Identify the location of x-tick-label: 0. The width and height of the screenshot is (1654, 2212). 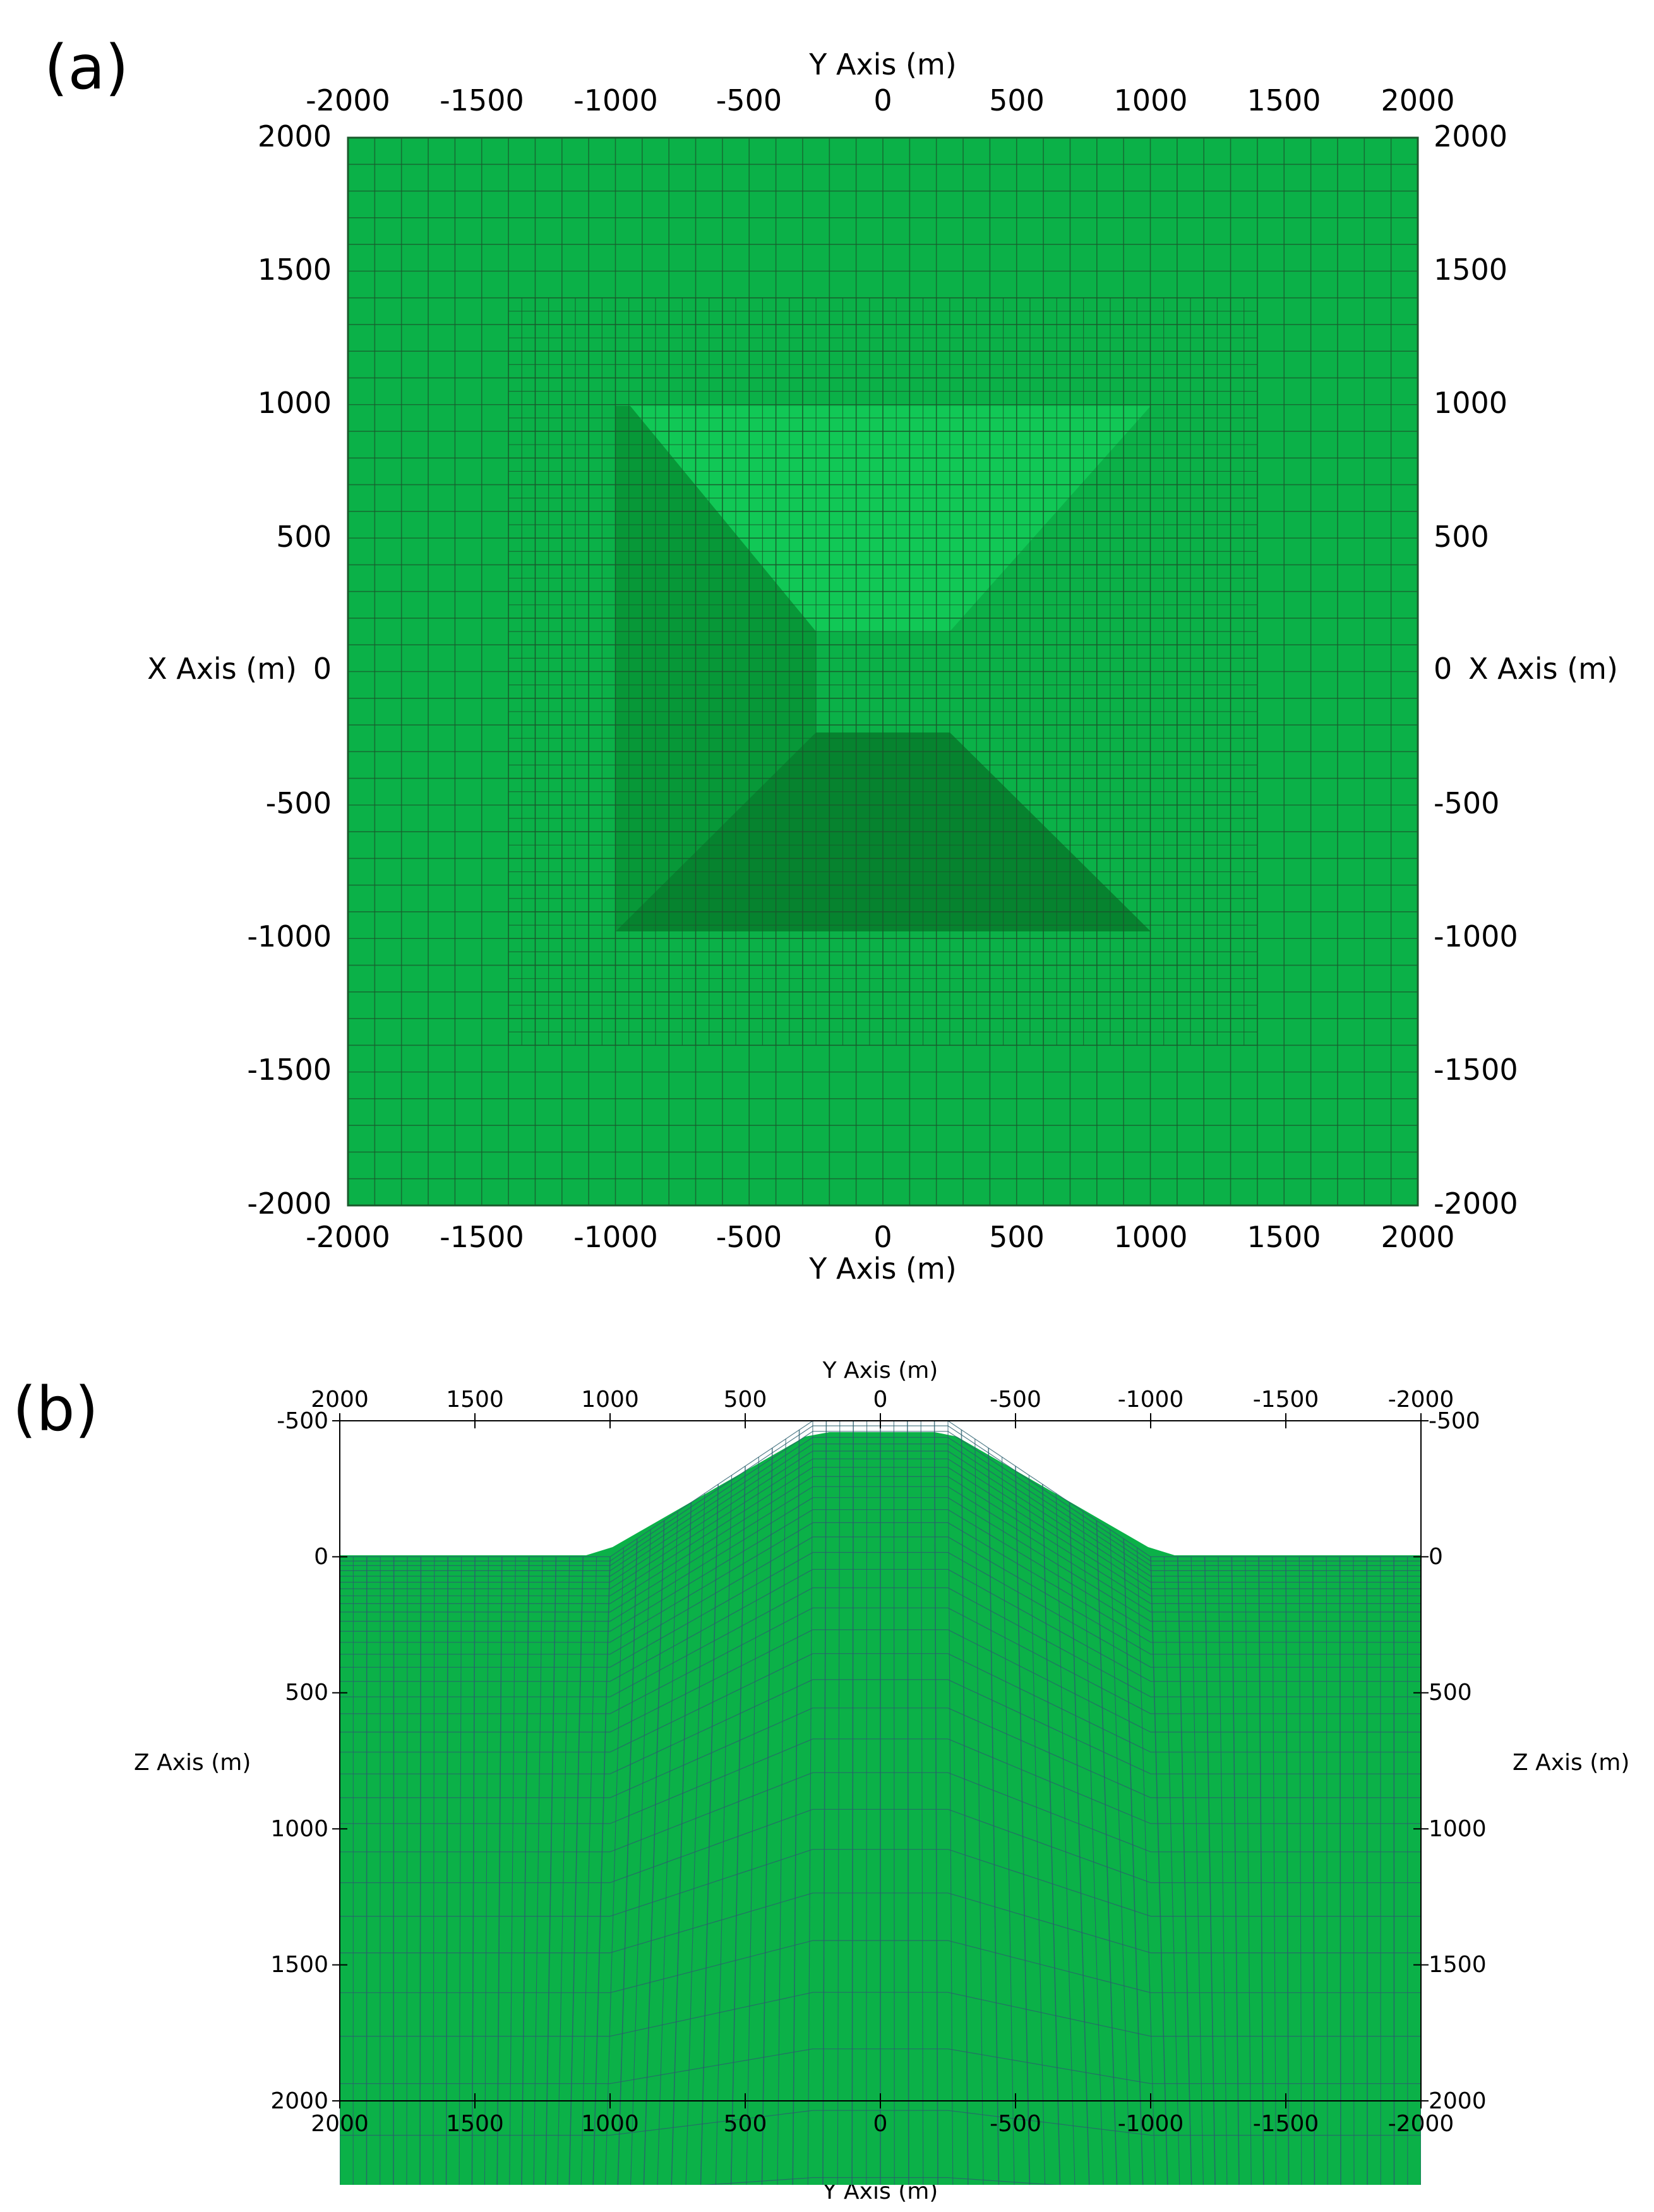
(323, 669).